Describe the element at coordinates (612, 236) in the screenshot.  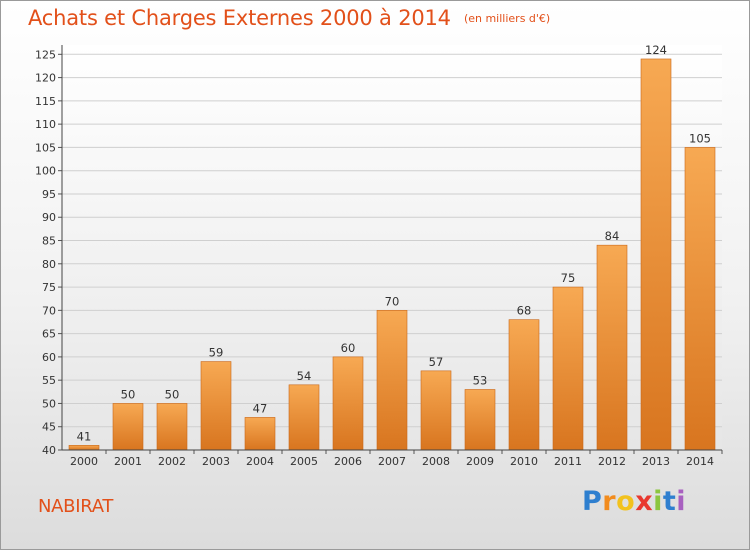
I see `value-label: 84` at that location.